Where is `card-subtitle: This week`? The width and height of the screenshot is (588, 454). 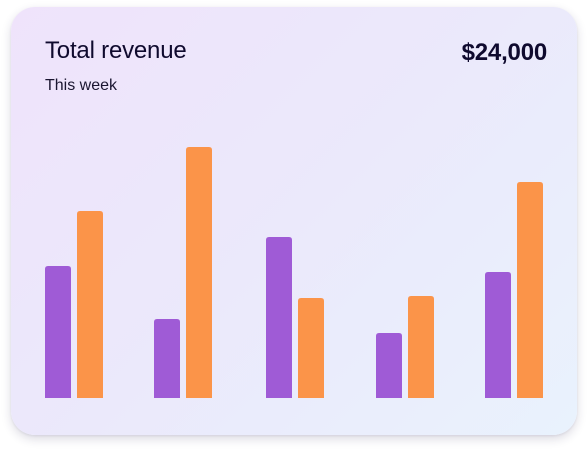 card-subtitle: This week is located at coordinates (81, 85).